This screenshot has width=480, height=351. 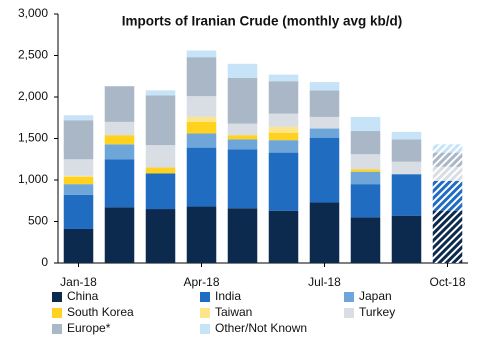 I want to click on legend-label: India, so click(x=228, y=296).